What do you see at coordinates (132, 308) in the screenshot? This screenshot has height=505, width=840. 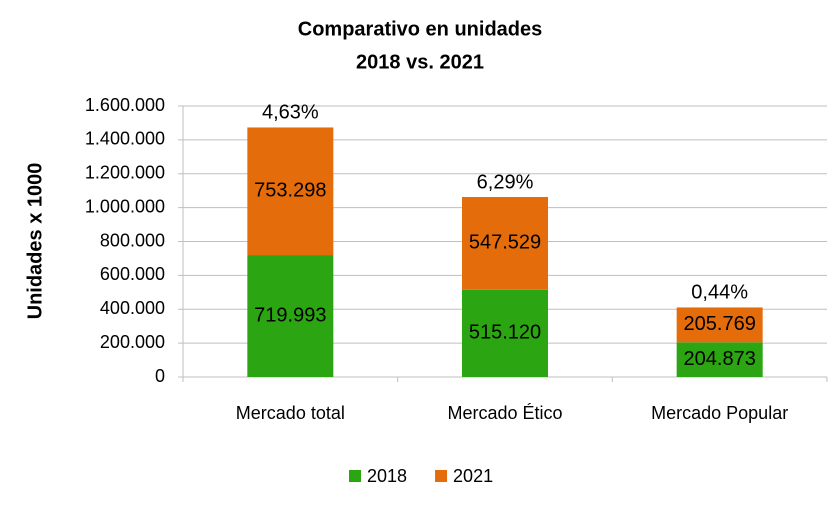 I see `y-tick-label: 400.000` at bounding box center [132, 308].